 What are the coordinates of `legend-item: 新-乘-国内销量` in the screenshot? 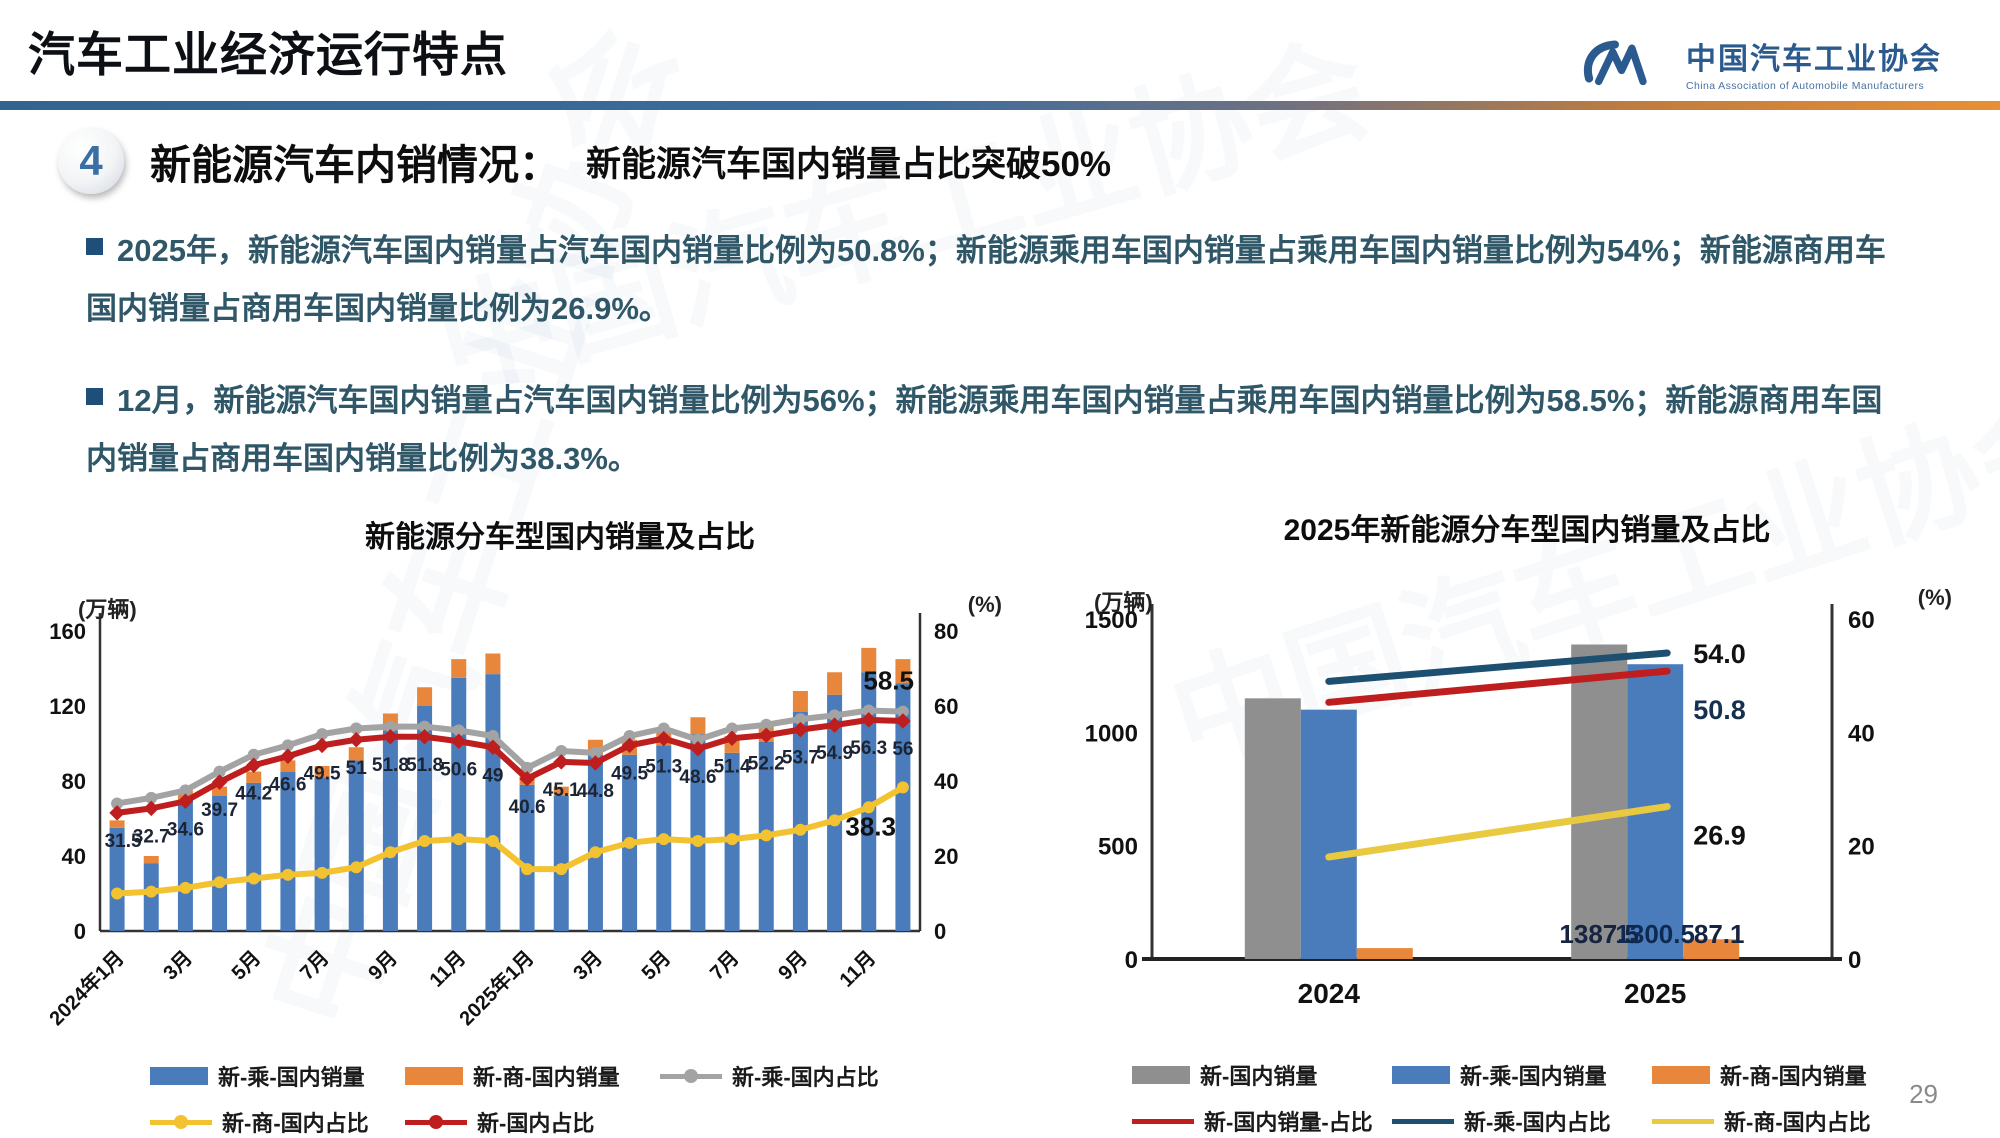 It's located at (277, 1076).